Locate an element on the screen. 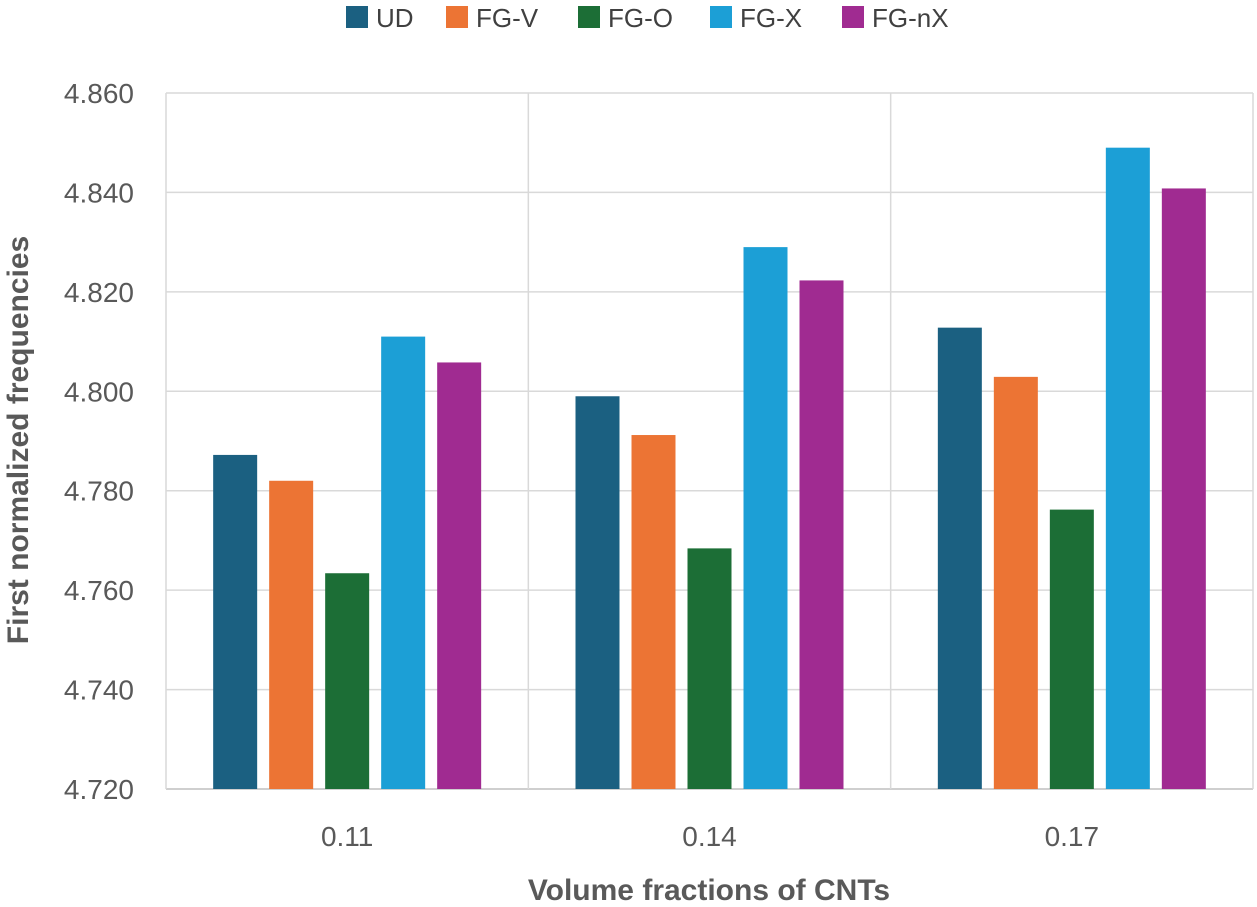 This screenshot has height=907, width=1257. legend: UD FG-V FG-O FG-X FG-nX is located at coordinates (647, 18).